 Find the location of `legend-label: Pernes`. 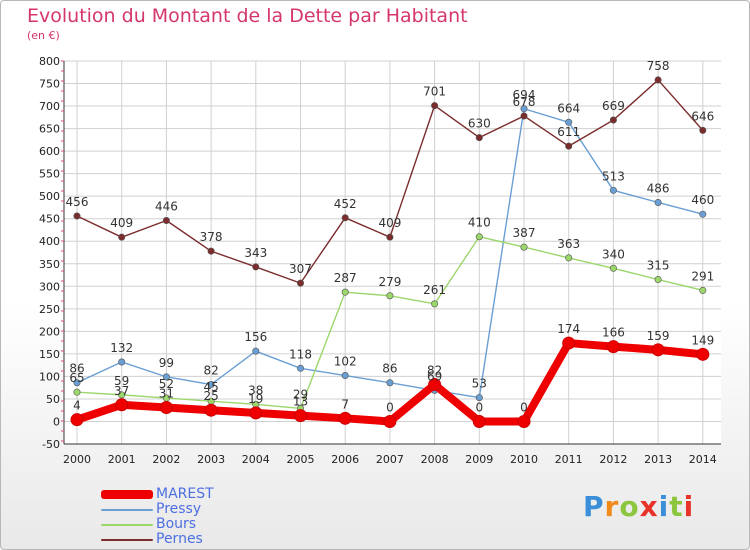

legend-label: Pernes is located at coordinates (179, 539).